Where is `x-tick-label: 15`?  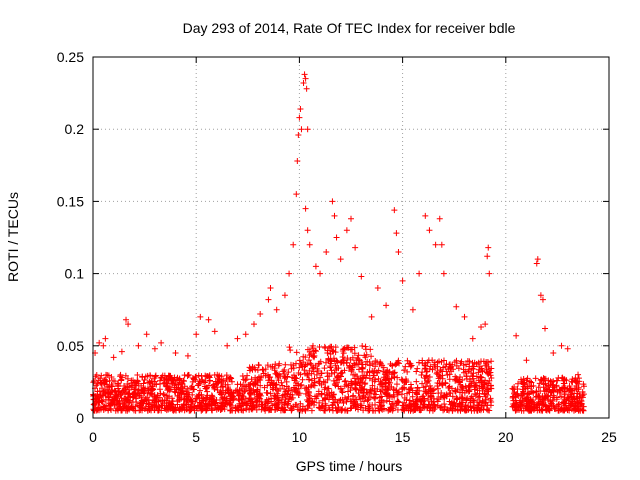
x-tick-label: 15 is located at coordinates (403, 437).